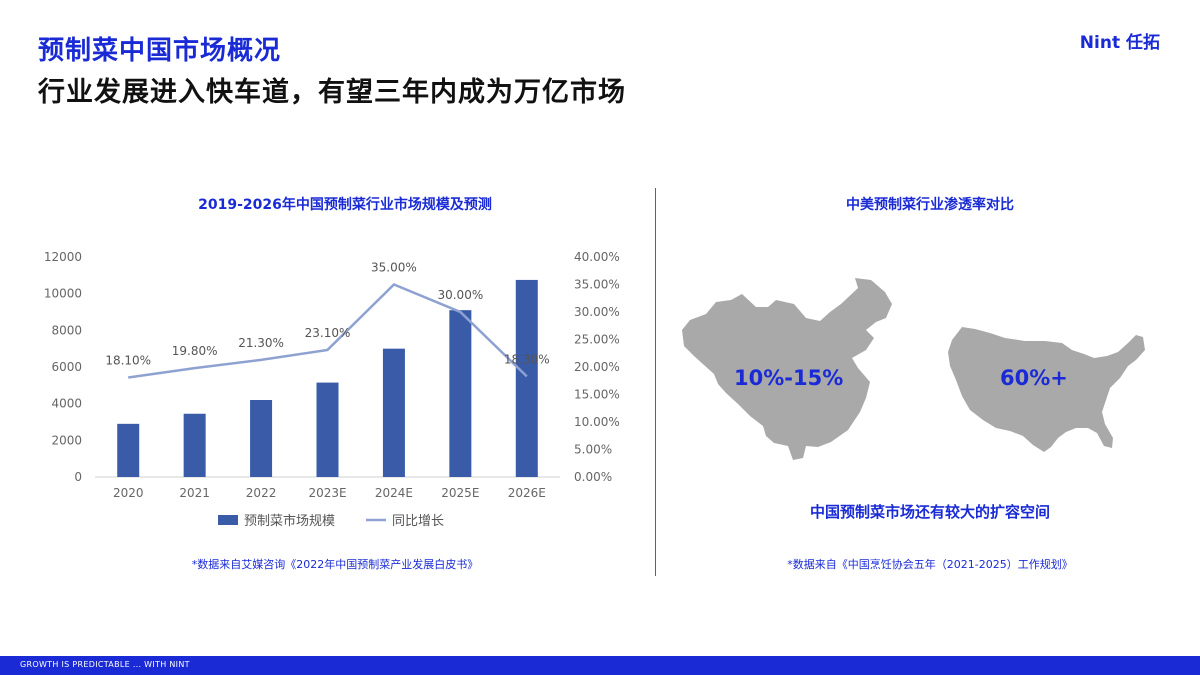 The height and width of the screenshot is (675, 1200). What do you see at coordinates (335, 564) in the screenshot?
I see `chart-source-note: *数据来自艾媒咨询《2022年中国预制菜产业发展白皮书》` at bounding box center [335, 564].